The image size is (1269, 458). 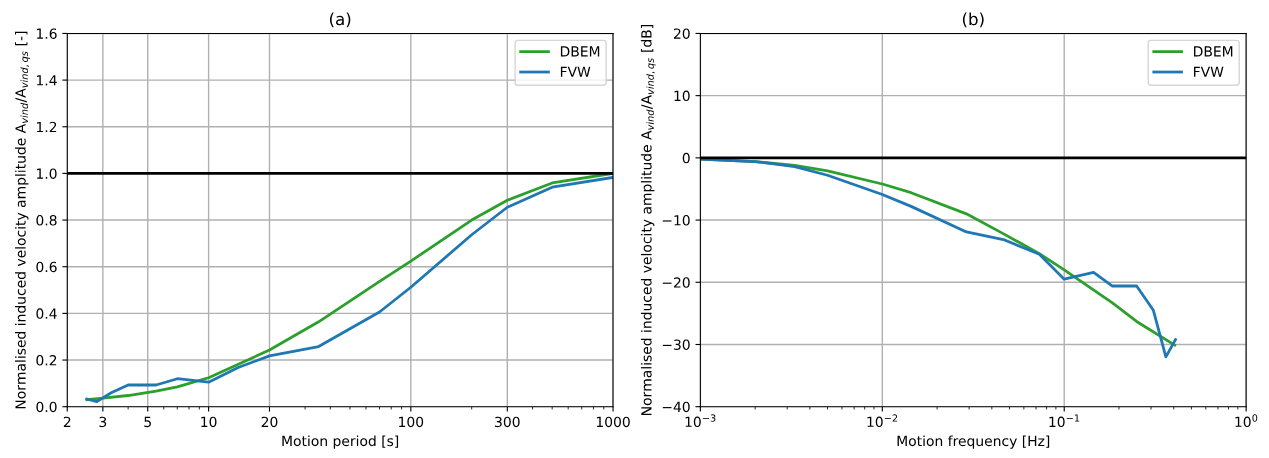 What do you see at coordinates (1246, 421) in the screenshot?
I see `x-tick-label: 10$^{0}$` at bounding box center [1246, 421].